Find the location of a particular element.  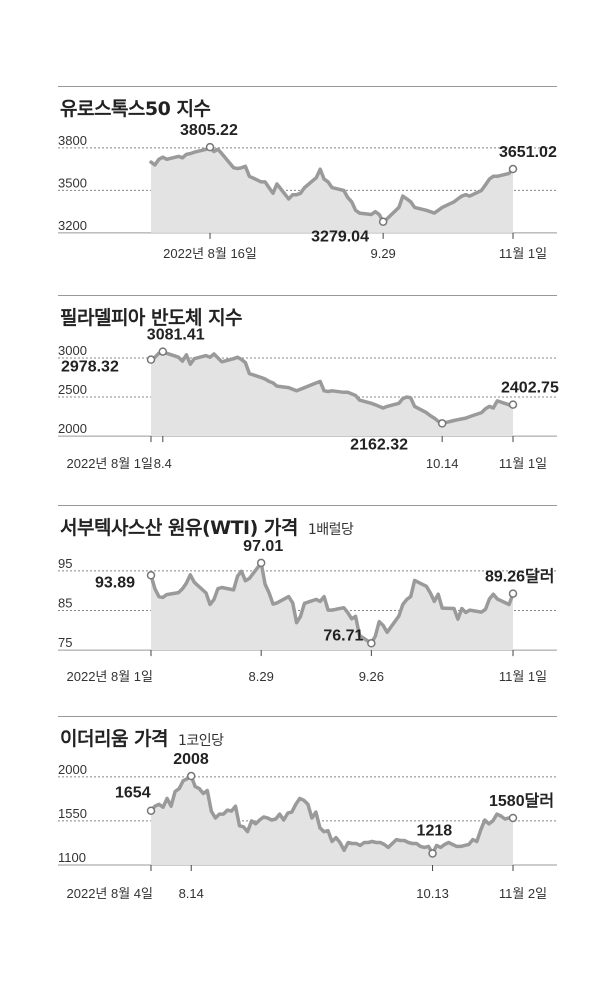

data-label: 2402.75 is located at coordinates (530, 388).